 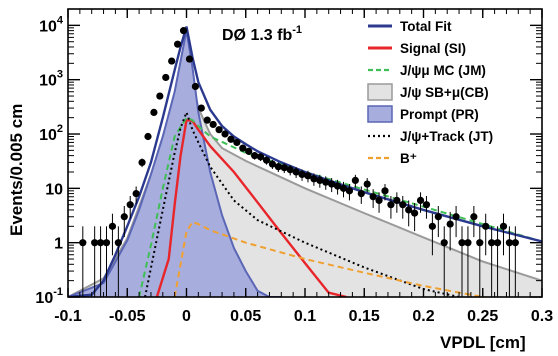 I want to click on experiment-label-text: DØ 1.3 fb, so click(x=257, y=35).